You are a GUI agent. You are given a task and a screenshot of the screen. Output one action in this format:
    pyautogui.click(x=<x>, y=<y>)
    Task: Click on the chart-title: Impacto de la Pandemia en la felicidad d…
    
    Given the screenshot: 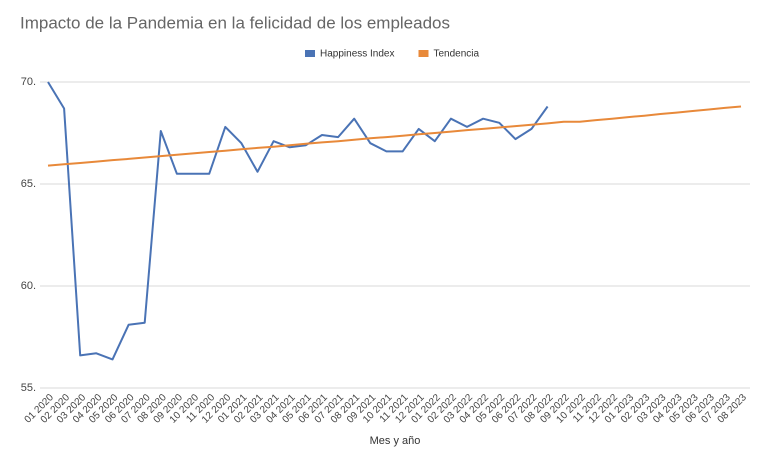 What is the action you would take?
    pyautogui.click(x=235, y=22)
    